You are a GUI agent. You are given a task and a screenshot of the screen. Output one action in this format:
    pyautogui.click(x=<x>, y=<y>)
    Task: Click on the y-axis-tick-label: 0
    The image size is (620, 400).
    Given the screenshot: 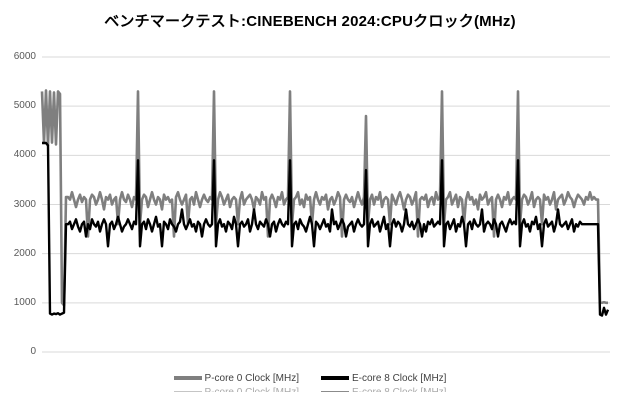 What is the action you would take?
    pyautogui.click(x=33, y=351)
    